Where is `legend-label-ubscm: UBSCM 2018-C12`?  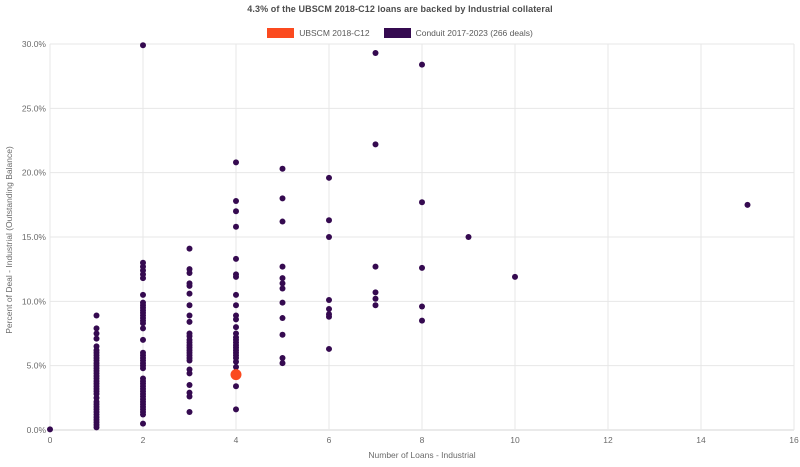
legend-label-ubscm: UBSCM 2018-C12 is located at coordinates (334, 33).